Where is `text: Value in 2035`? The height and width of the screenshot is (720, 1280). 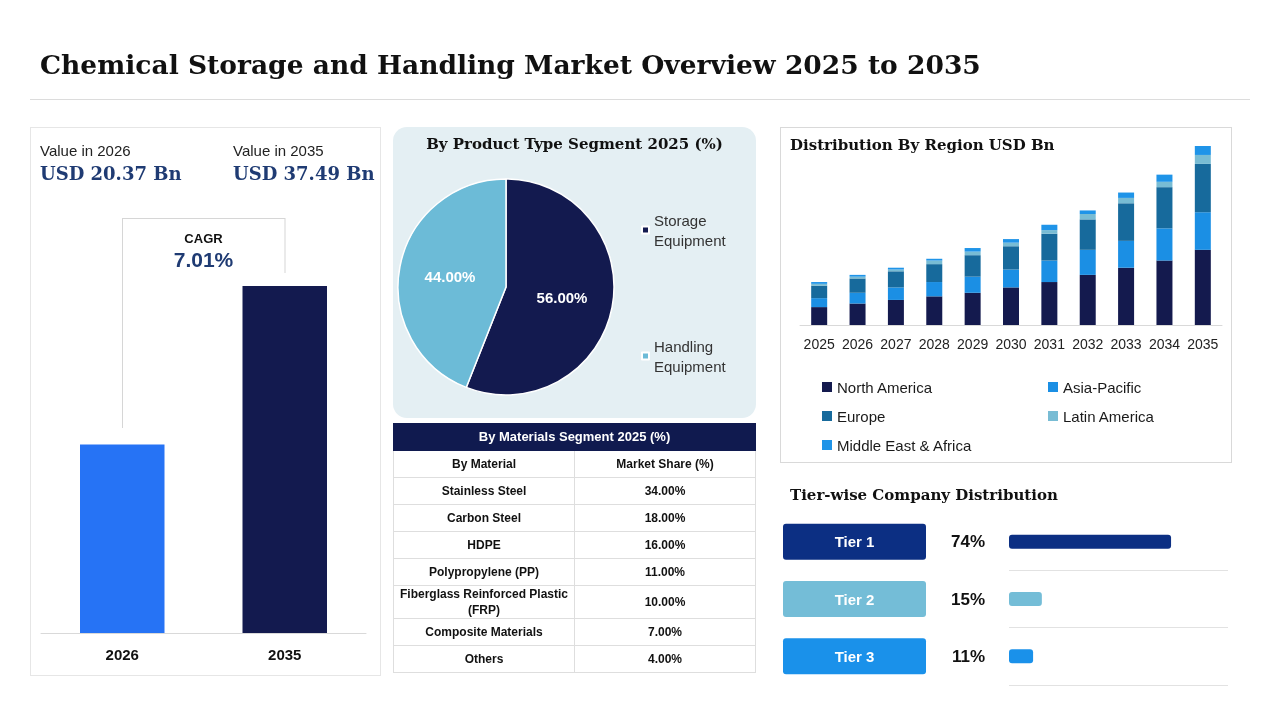
text: Value in 2035 is located at coordinates (278, 150).